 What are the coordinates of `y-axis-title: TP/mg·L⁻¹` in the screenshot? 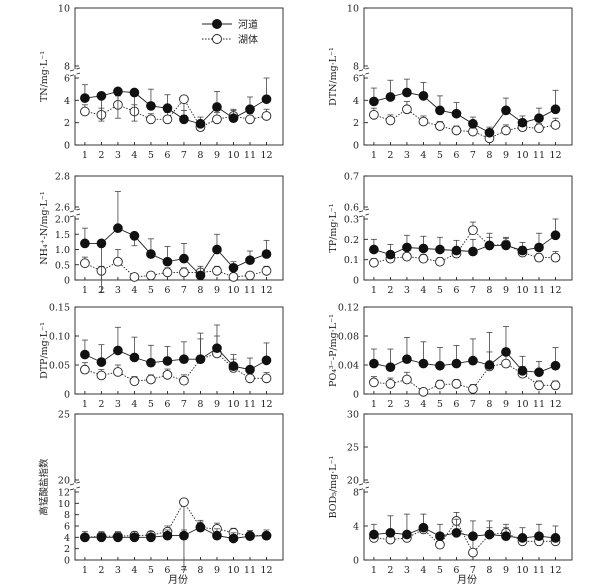 It's located at (333, 227).